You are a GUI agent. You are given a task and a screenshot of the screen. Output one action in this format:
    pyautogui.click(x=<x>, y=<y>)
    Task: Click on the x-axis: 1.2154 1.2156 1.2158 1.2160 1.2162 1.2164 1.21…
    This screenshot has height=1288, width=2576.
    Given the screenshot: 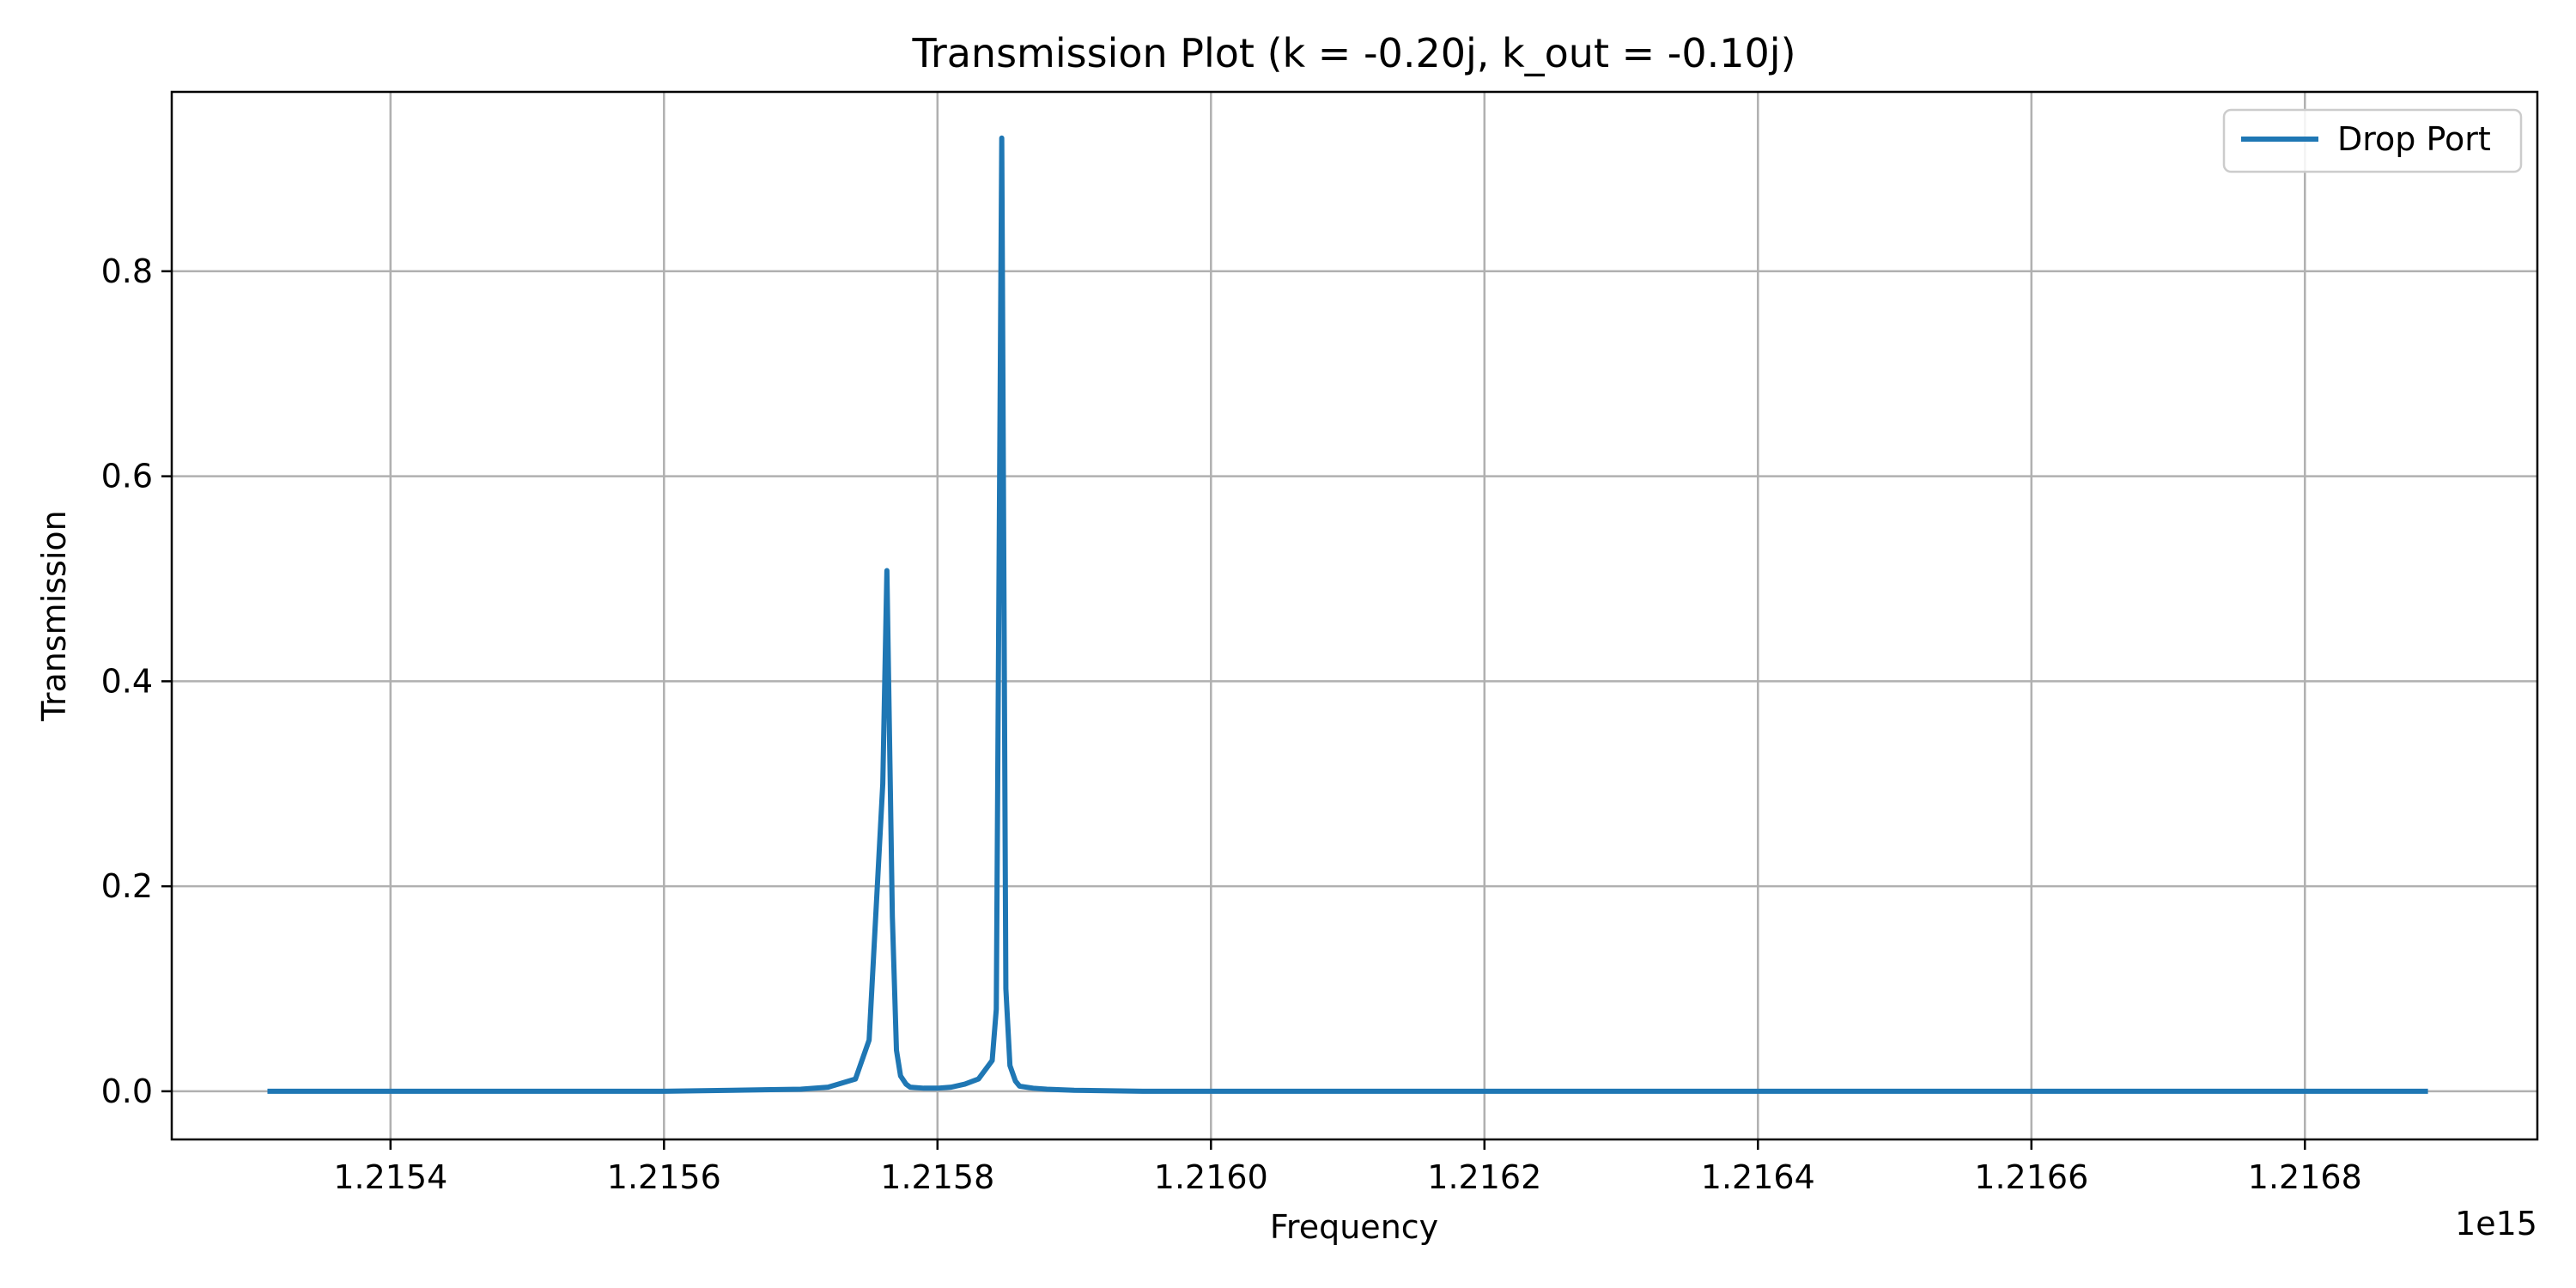 What is the action you would take?
    pyautogui.click(x=1347, y=1167)
    